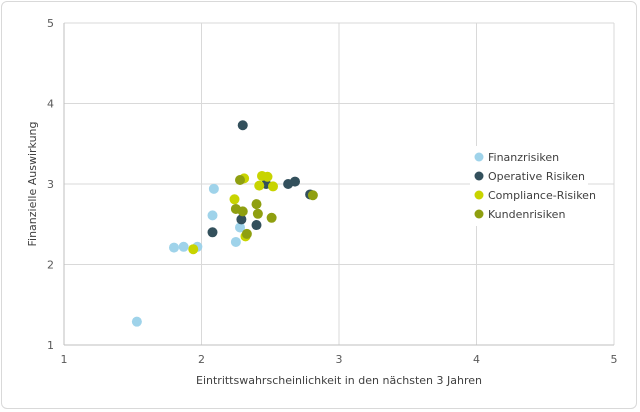 Image resolution: width=640 pixels, height=412 pixels. I want to click on x-tick-label: 2, so click(201, 359).